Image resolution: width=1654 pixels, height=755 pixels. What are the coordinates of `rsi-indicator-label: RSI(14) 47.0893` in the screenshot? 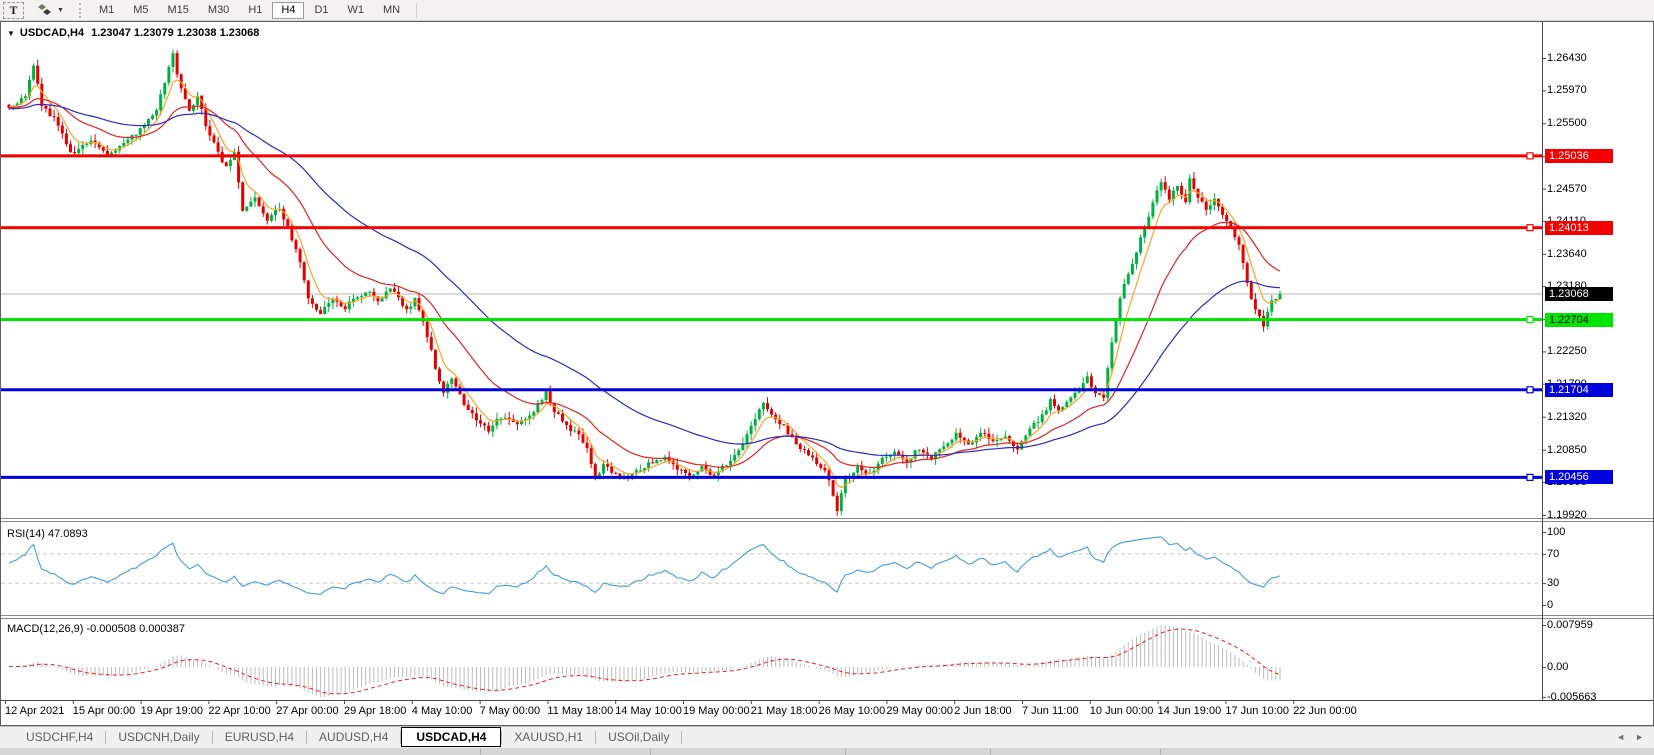 It's located at (47, 534).